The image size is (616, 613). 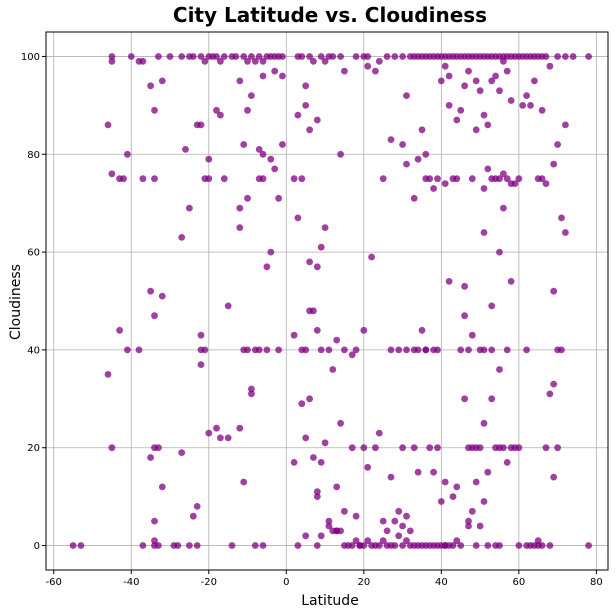 I want to click on x-tick-label: 0, so click(x=286, y=582).